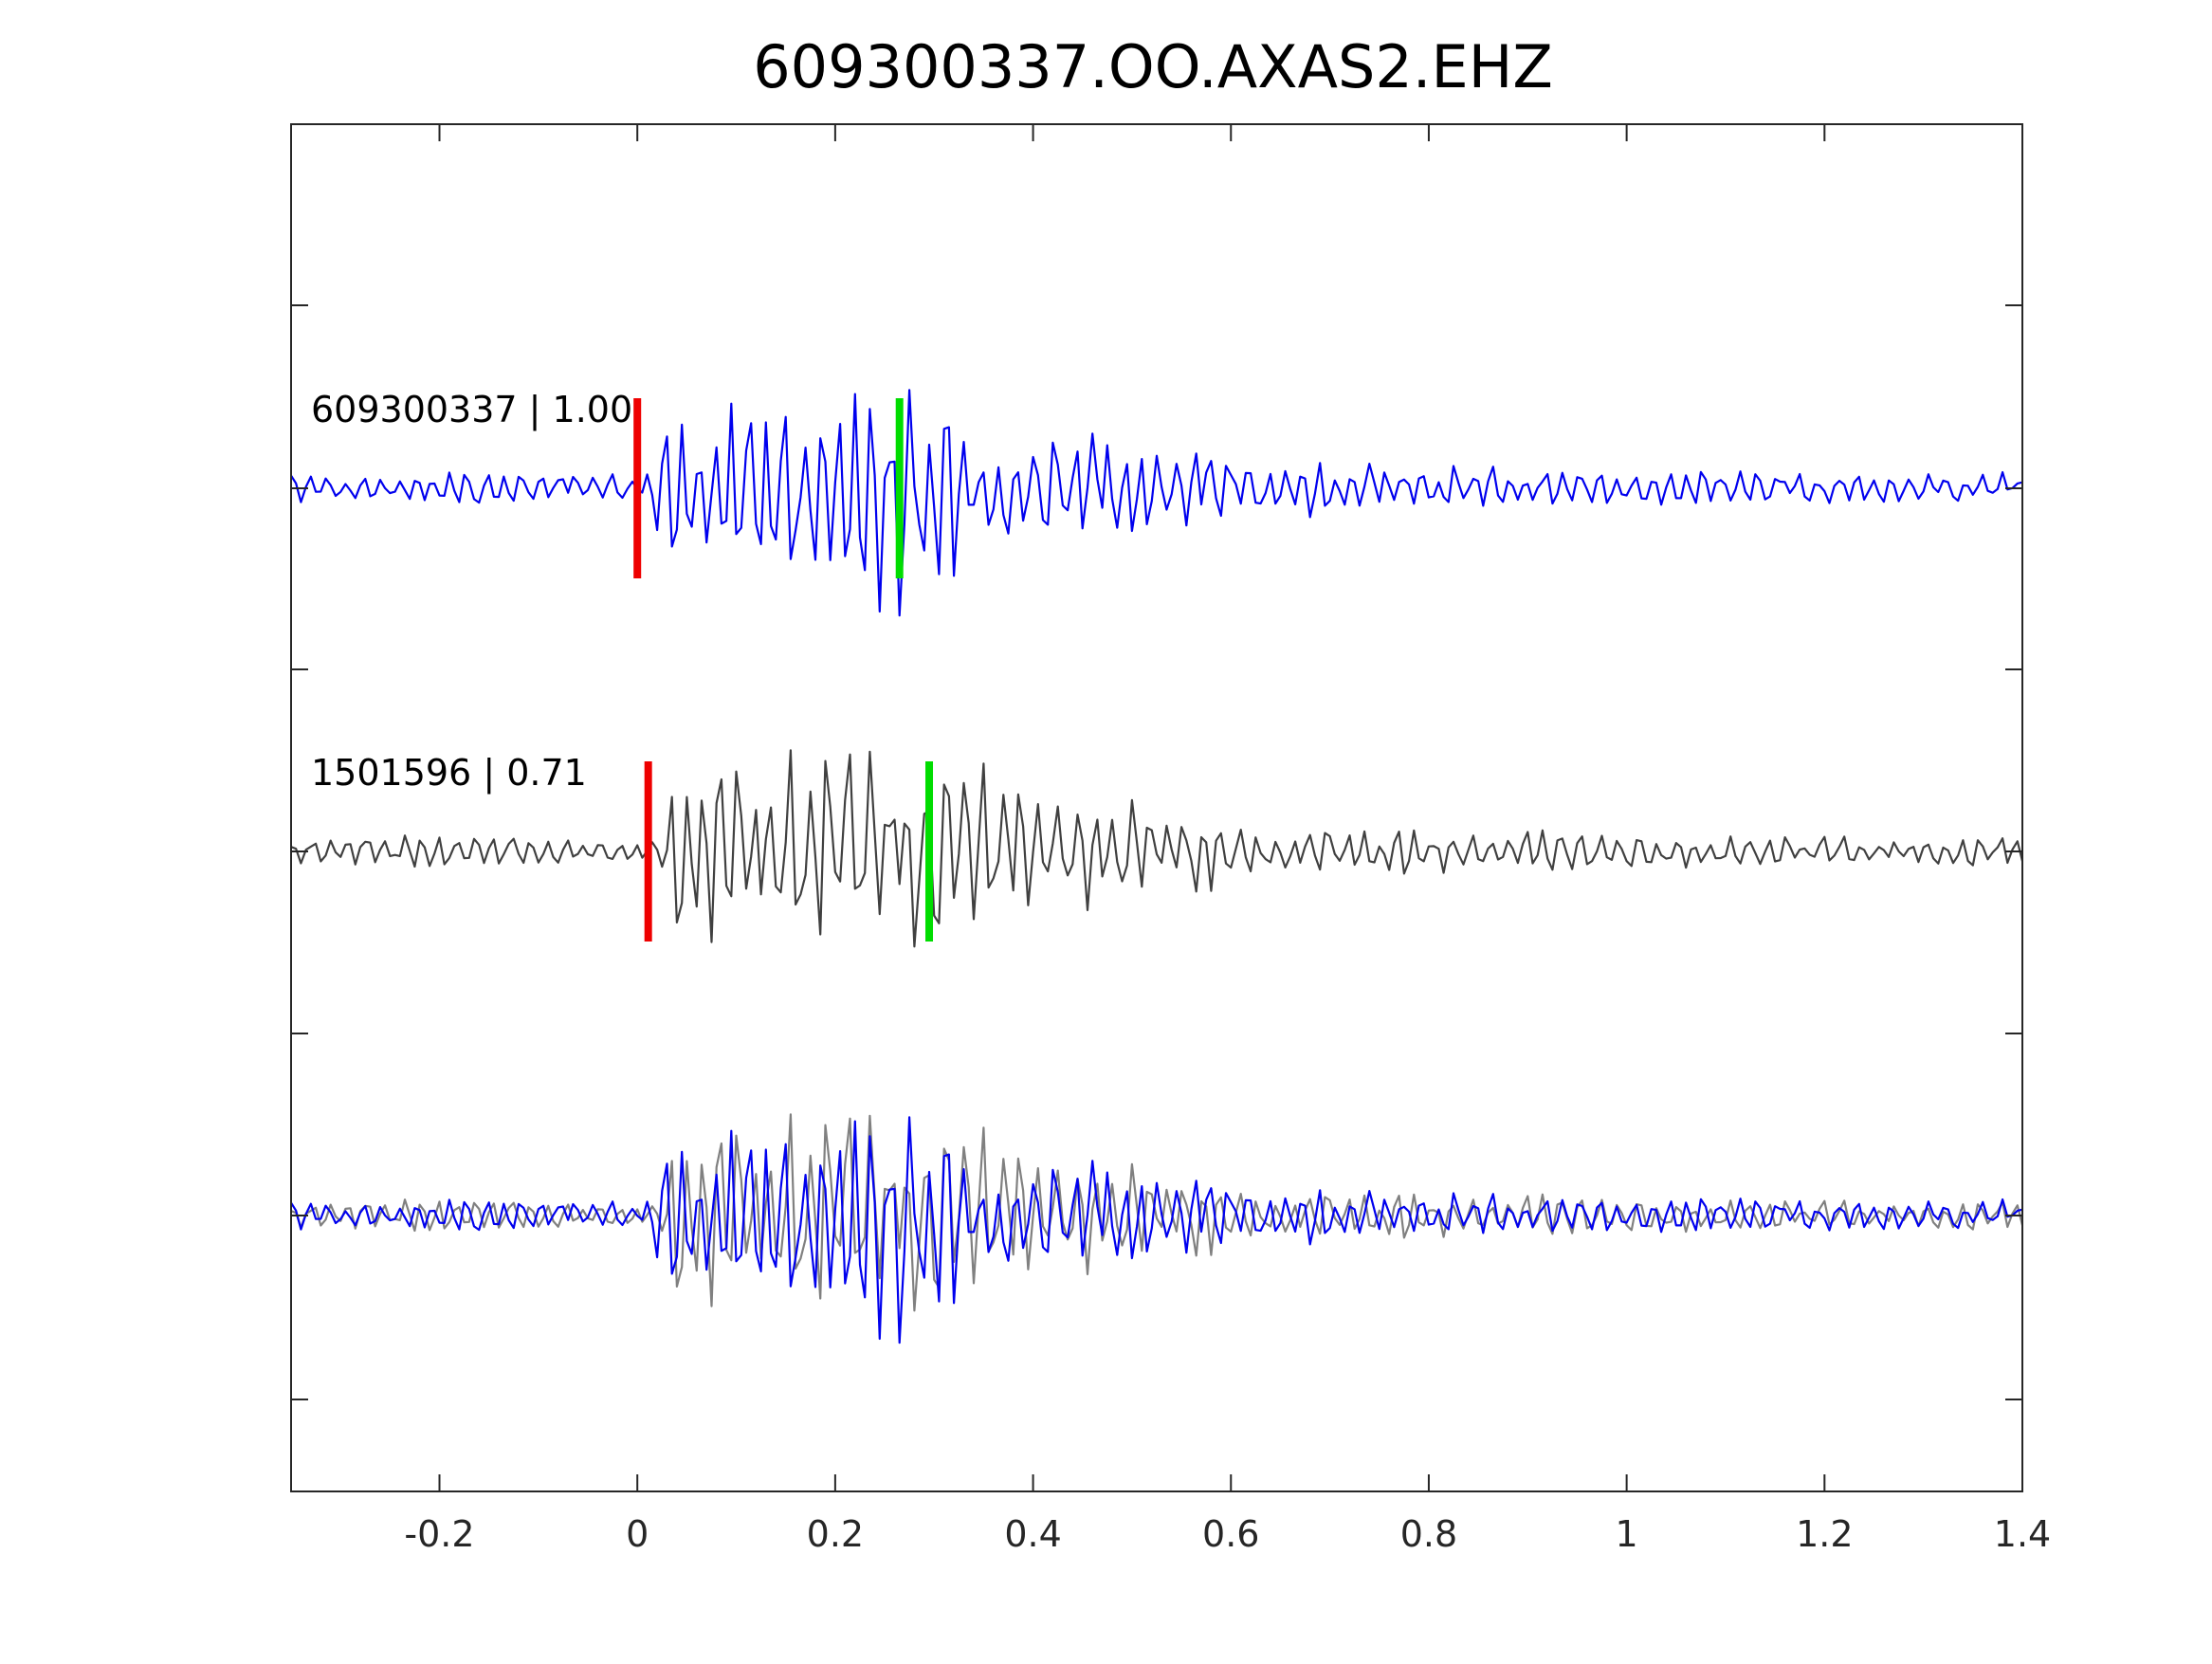  What do you see at coordinates (471, 592) in the screenshot?
I see `labels-layer: 609300337 | 1.00 1501596 | 0.71` at bounding box center [471, 592].